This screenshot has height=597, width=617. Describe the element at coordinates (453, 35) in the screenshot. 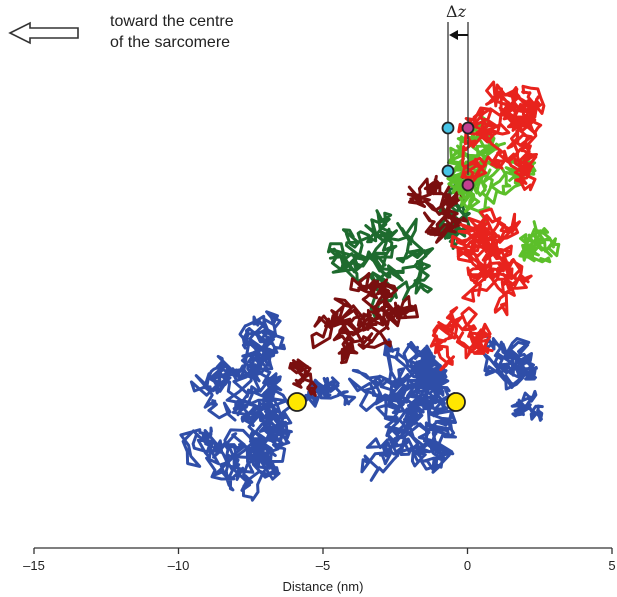

I see `delta-z-arrowhead-icon` at that location.